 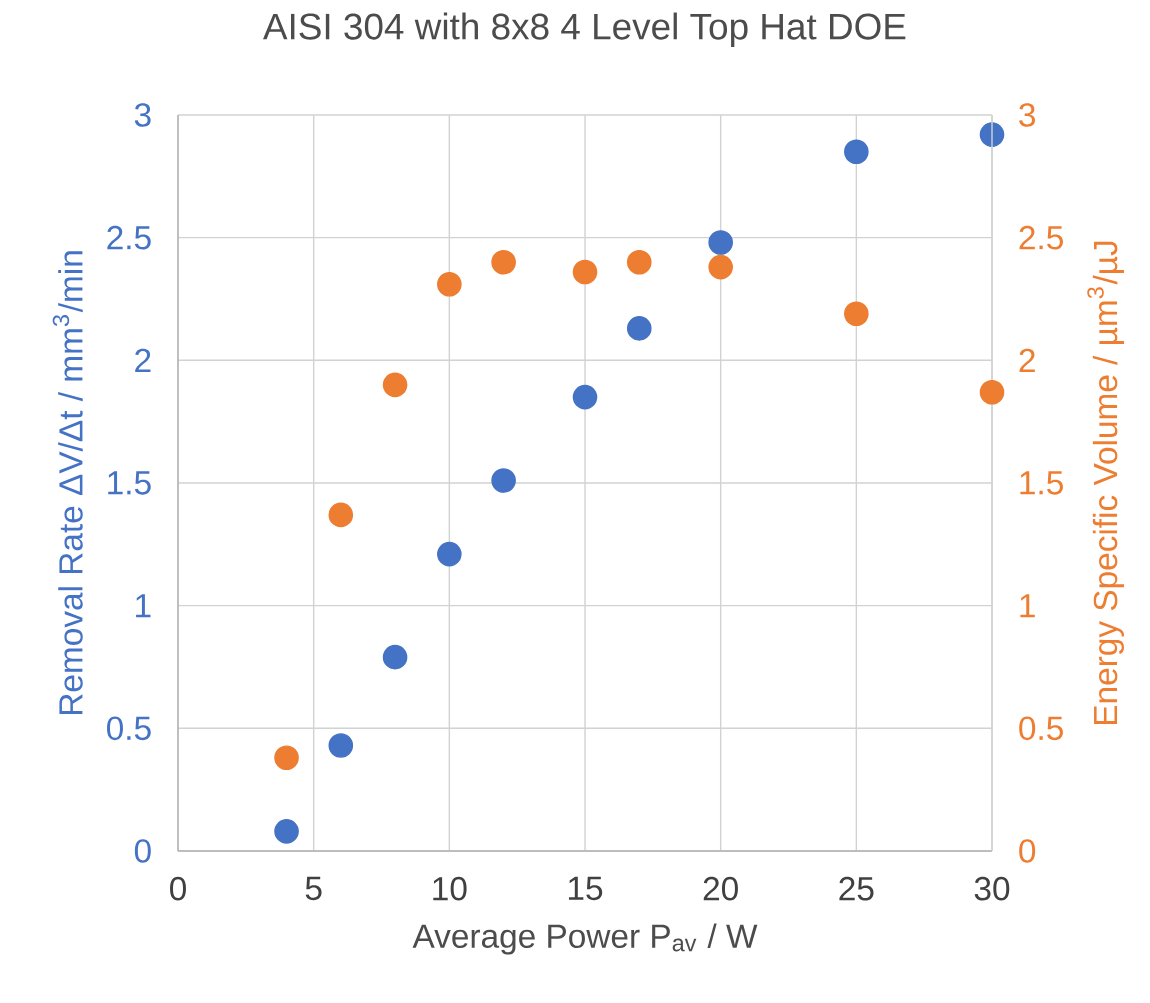 I want to click on x-tick-label: 15, so click(x=585, y=888).